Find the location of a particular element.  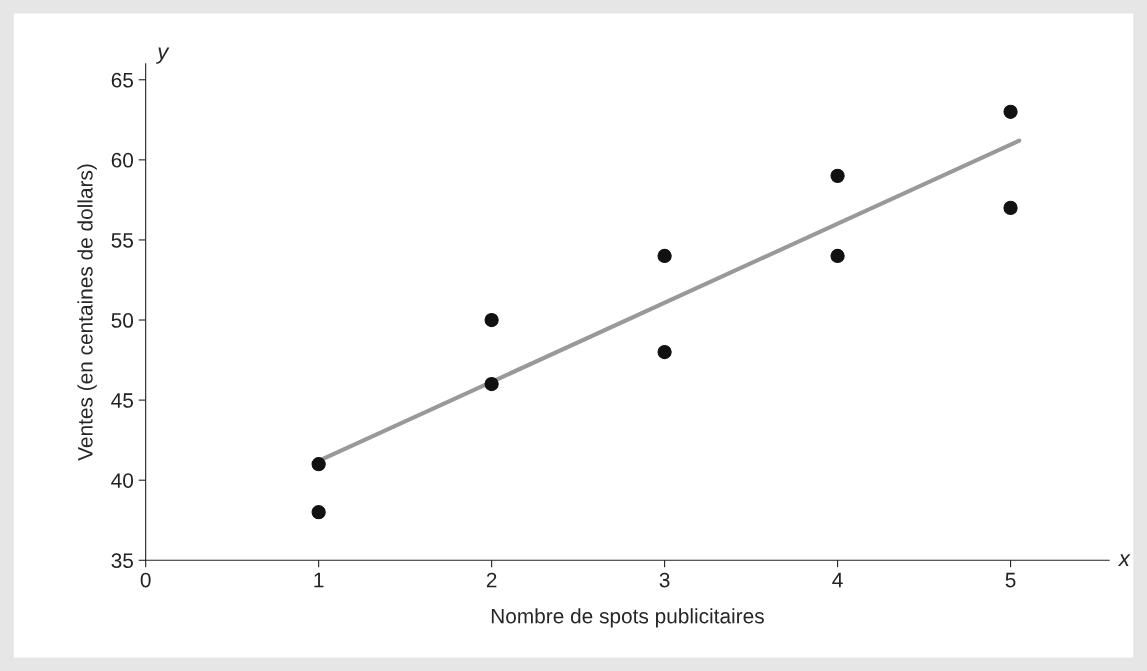

x-tick-label: 4 is located at coordinates (837, 580).